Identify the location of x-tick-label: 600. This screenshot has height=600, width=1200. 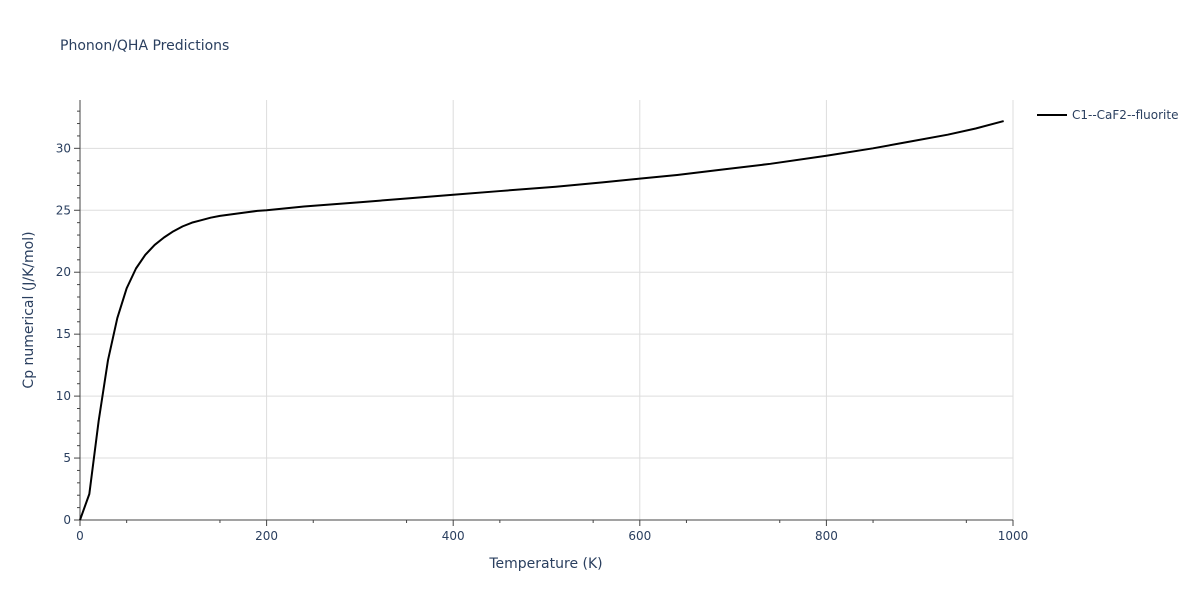
(639, 536).